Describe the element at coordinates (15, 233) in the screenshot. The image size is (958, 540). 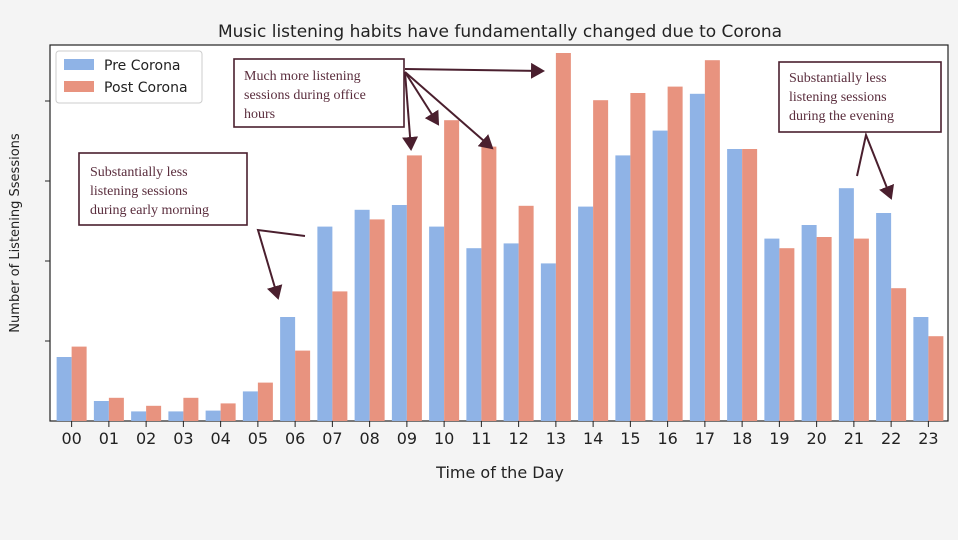
I see `y-axis-title: Number of Listening Ssessions` at that location.